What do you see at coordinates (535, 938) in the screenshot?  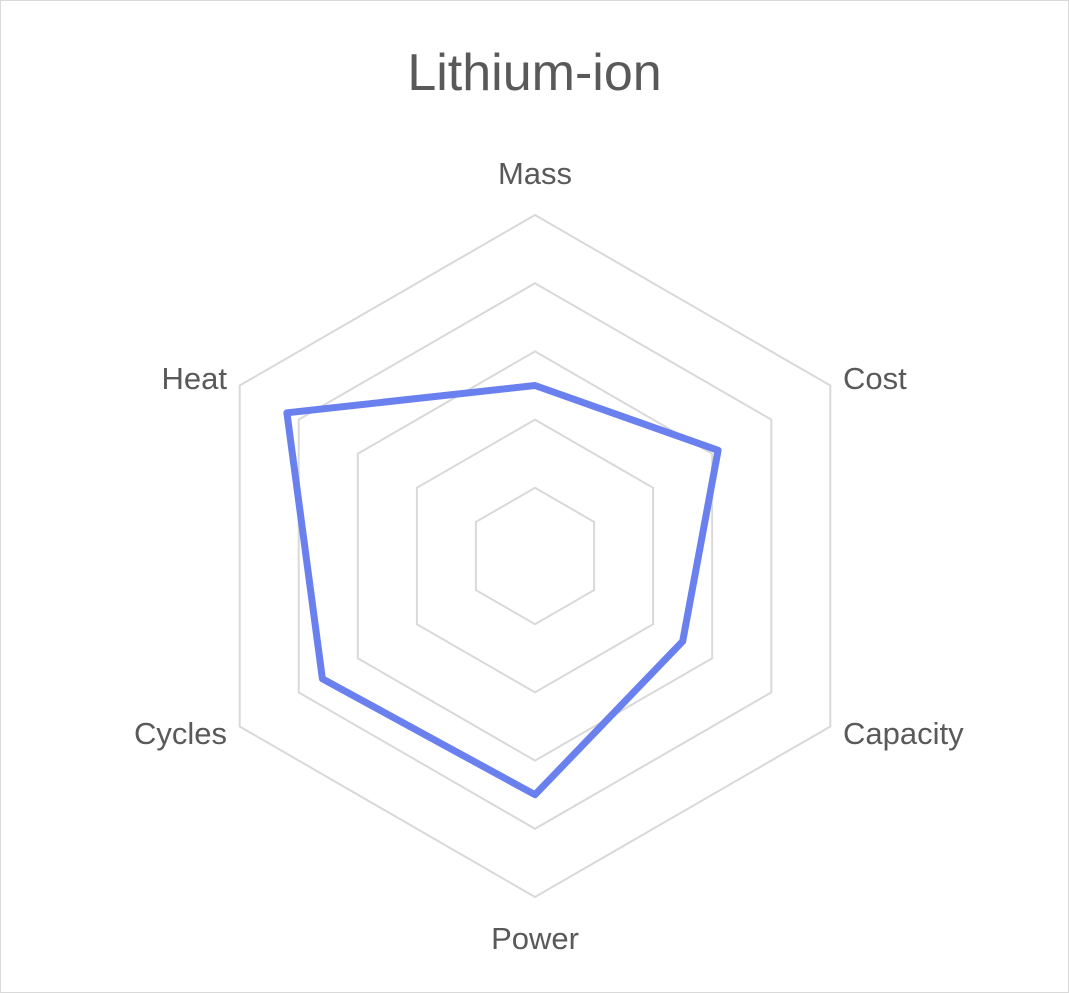 I see `axis-label-power: Power` at bounding box center [535, 938].